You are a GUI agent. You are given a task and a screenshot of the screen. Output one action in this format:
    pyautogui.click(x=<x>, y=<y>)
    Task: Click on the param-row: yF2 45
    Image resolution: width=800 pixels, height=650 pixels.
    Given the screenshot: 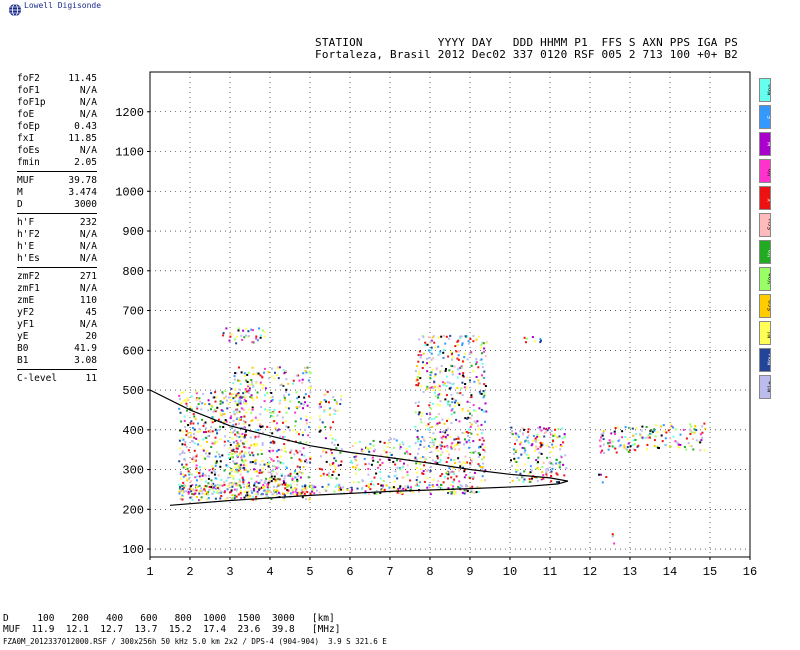 What is the action you would take?
    pyautogui.click(x=57, y=313)
    